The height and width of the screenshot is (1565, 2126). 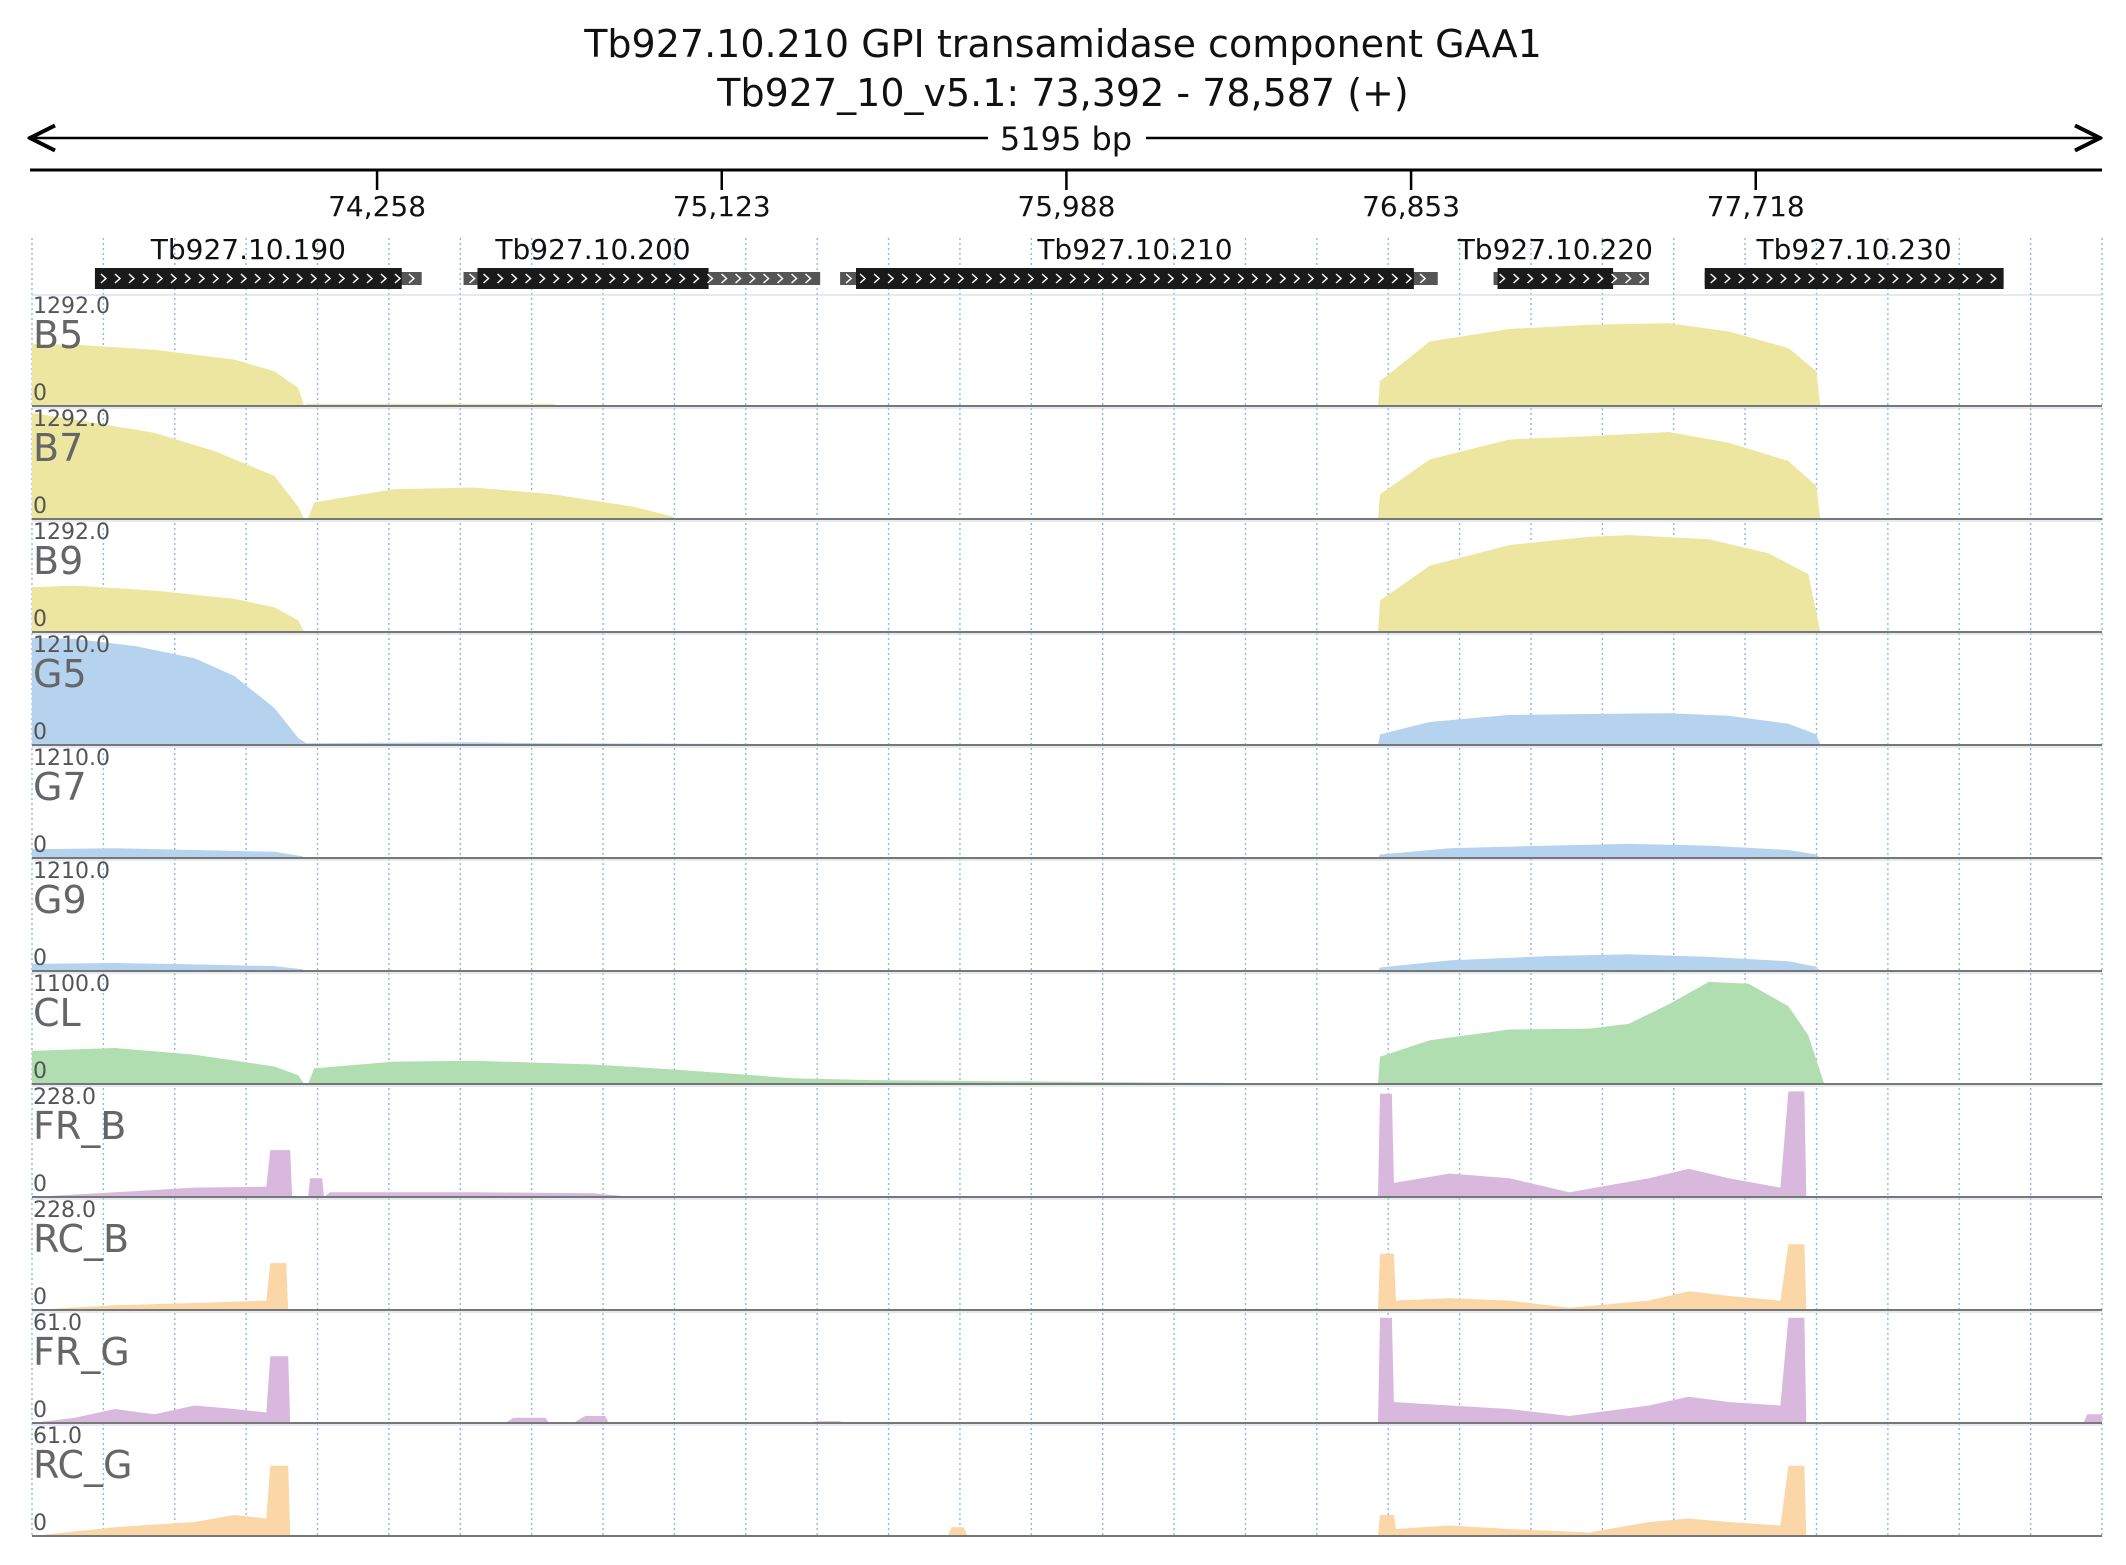 What do you see at coordinates (58, 561) in the screenshot?
I see `track-name: B9` at bounding box center [58, 561].